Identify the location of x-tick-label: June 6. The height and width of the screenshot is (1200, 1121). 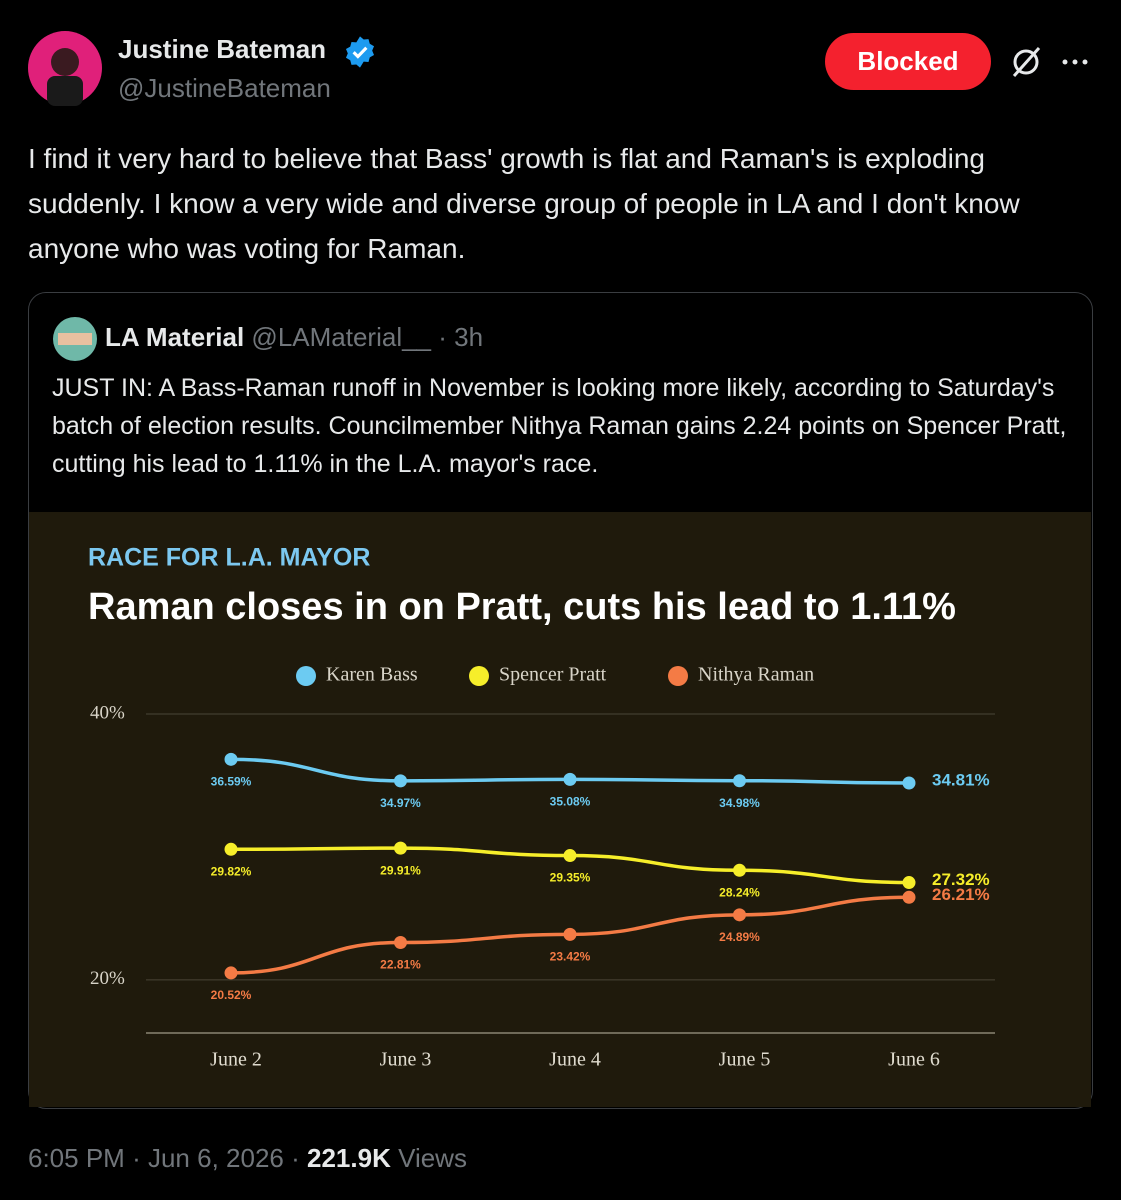
(914, 1060).